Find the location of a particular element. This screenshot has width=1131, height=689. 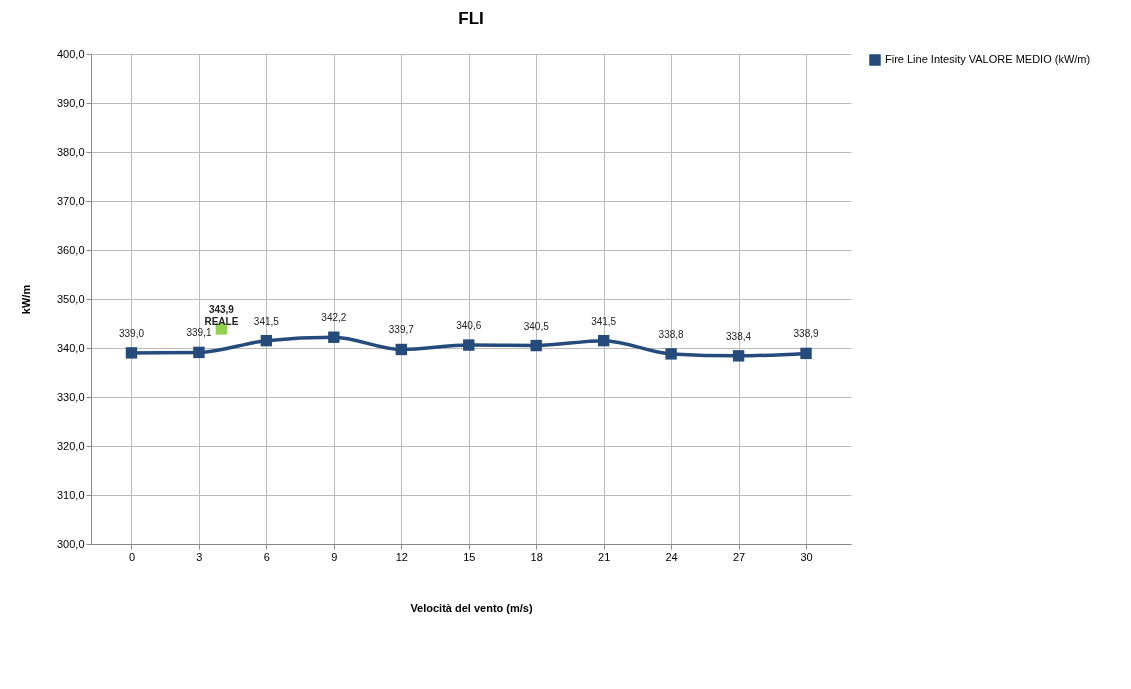

y-tick-label: 350,0 is located at coordinates (70, 298).